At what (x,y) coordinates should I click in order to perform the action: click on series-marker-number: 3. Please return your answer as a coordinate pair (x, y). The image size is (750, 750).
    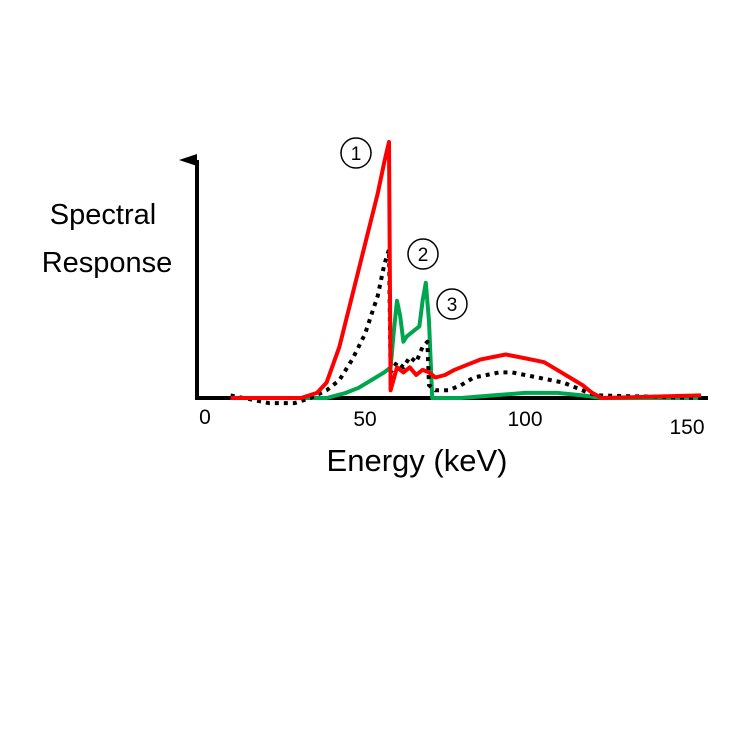
    Looking at the image, I should click on (452, 305).